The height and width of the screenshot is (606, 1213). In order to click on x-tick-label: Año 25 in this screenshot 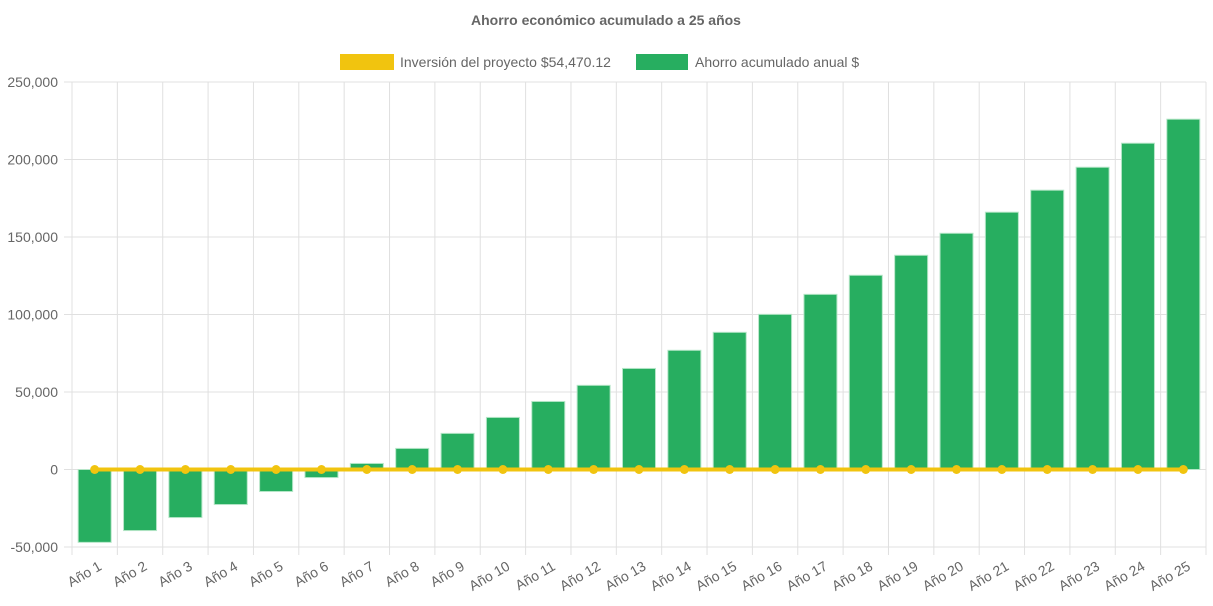, I will do `click(1169, 576)`.